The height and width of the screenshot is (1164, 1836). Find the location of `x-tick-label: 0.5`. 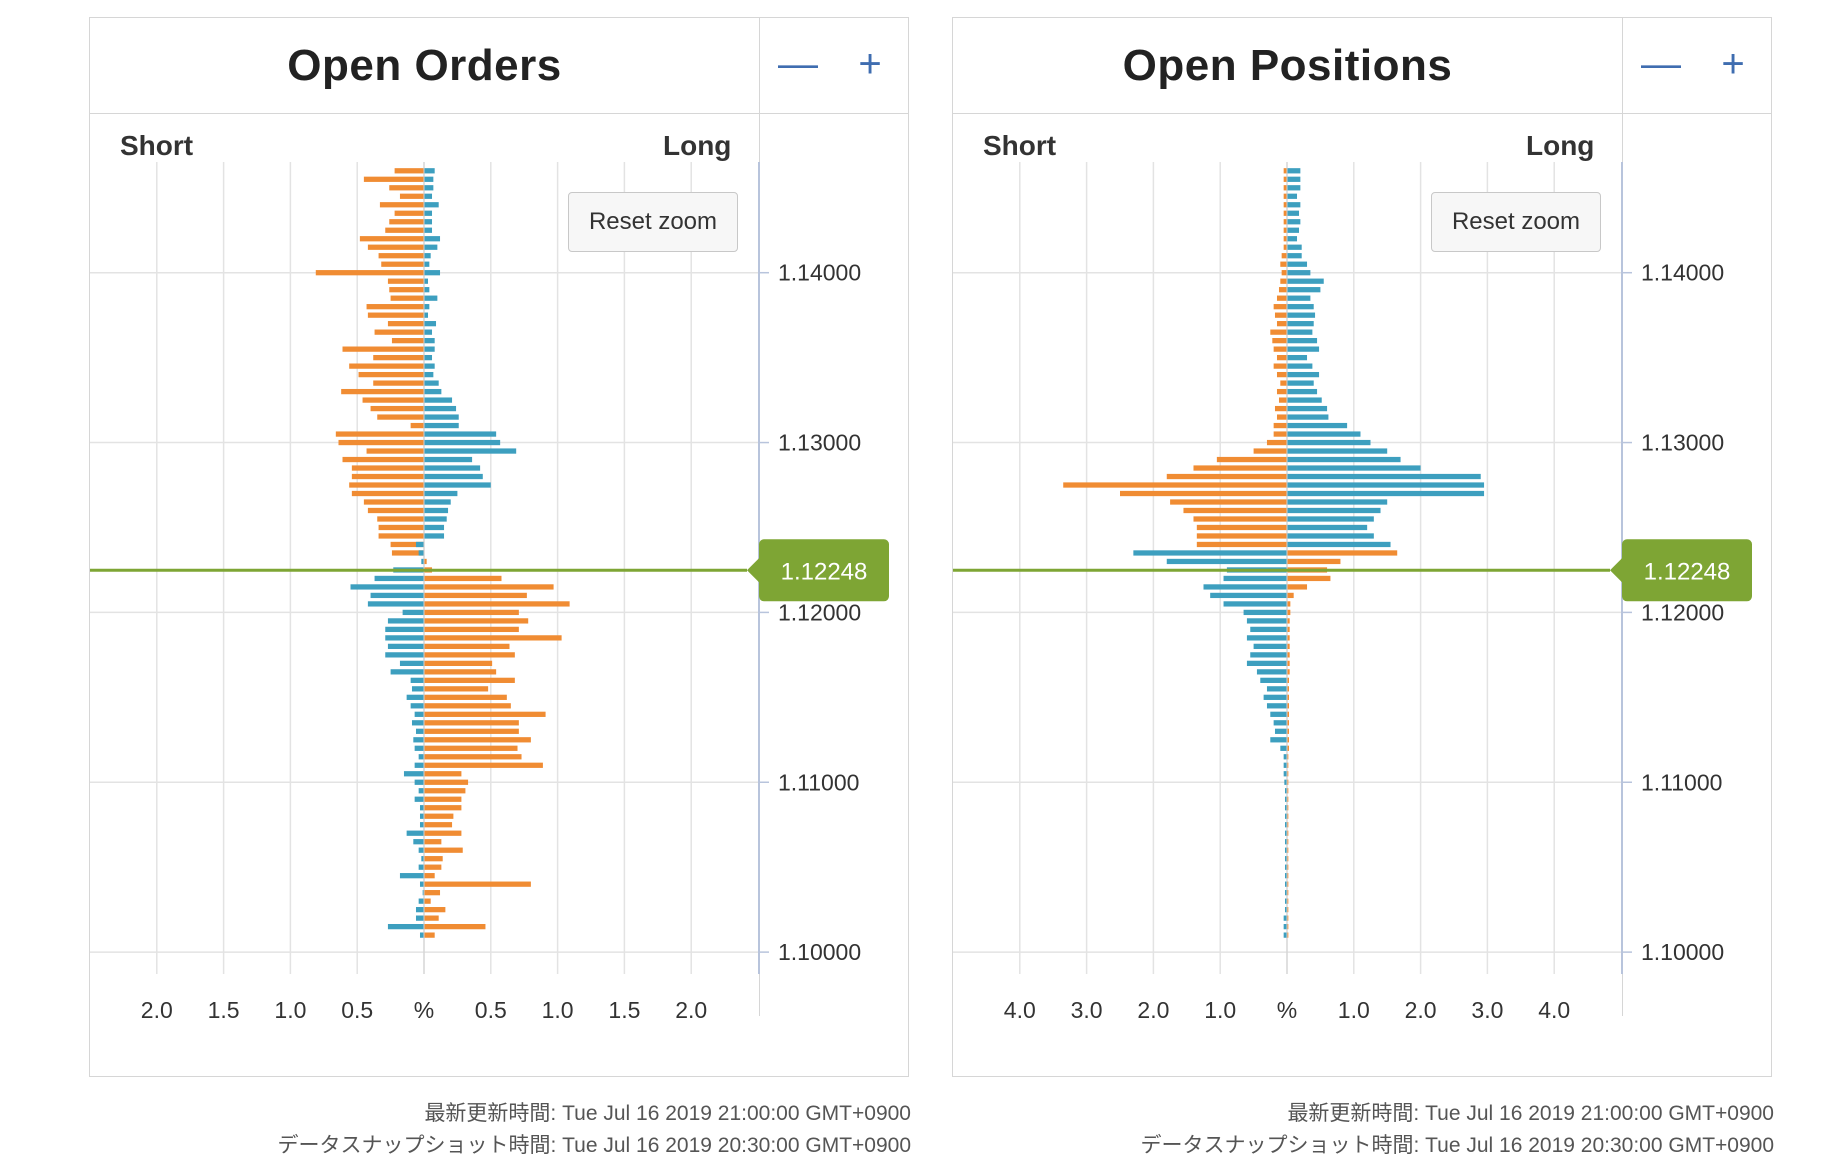

x-tick-label: 0.5 is located at coordinates (357, 1010).